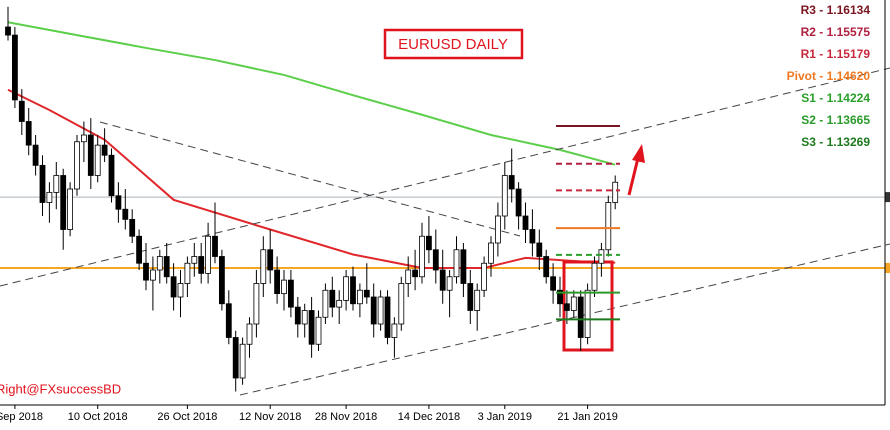  I want to click on trend-line, so click(310, 179).